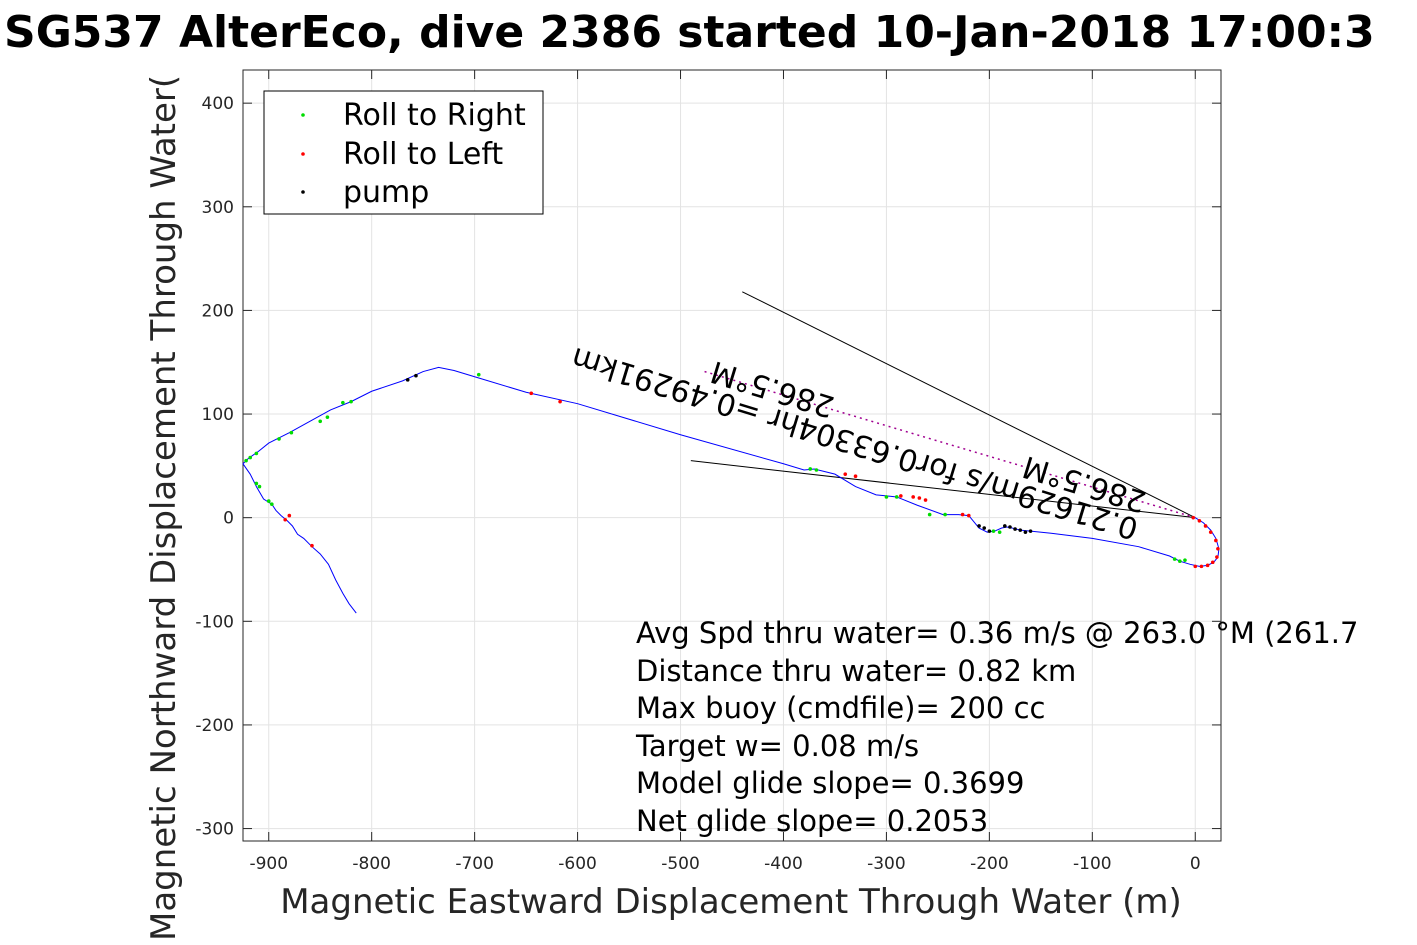  I want to click on legend-box, so click(403, 152).